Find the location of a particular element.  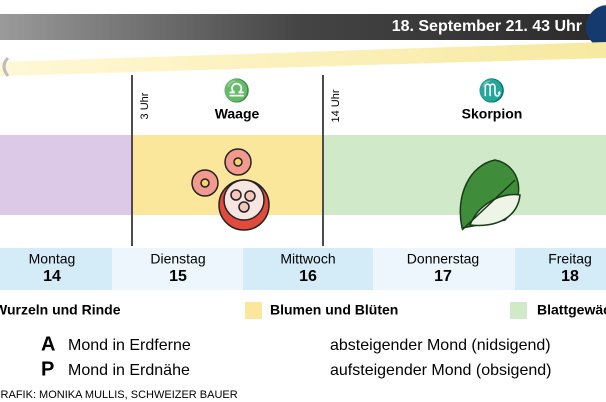

day-name: Montag is located at coordinates (52, 259).